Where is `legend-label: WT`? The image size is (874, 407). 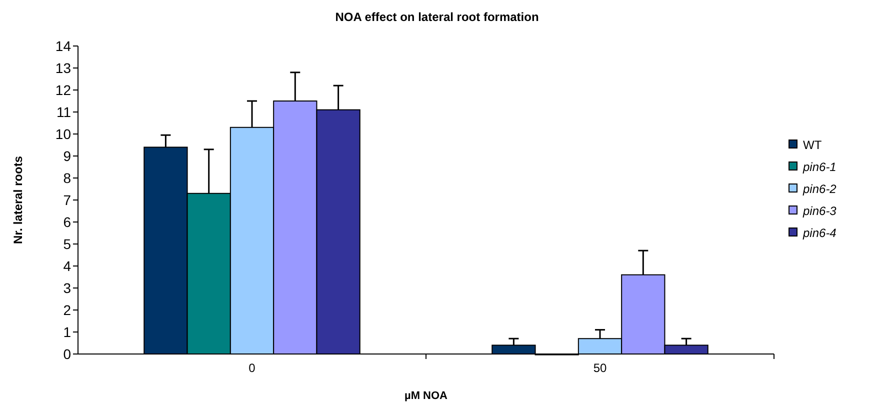
legend-label: WT is located at coordinates (812, 145).